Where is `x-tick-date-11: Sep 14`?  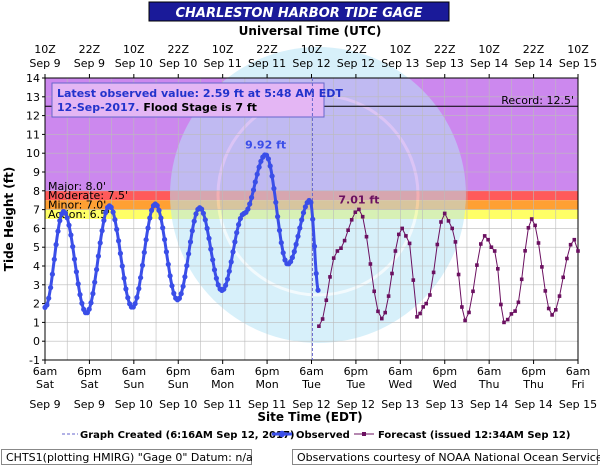 x-tick-date-11: Sep 14 is located at coordinates (533, 404).